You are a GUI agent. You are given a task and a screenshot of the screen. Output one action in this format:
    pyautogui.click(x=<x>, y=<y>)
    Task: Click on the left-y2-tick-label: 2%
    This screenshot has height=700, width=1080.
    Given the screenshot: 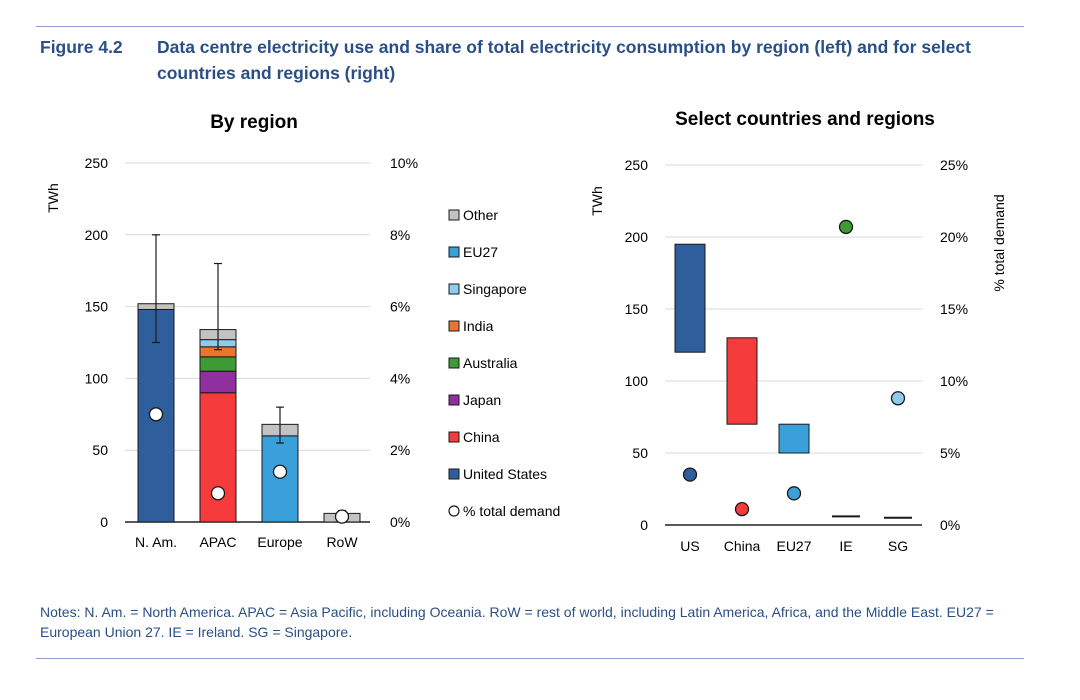 What is the action you would take?
    pyautogui.click(x=400, y=450)
    